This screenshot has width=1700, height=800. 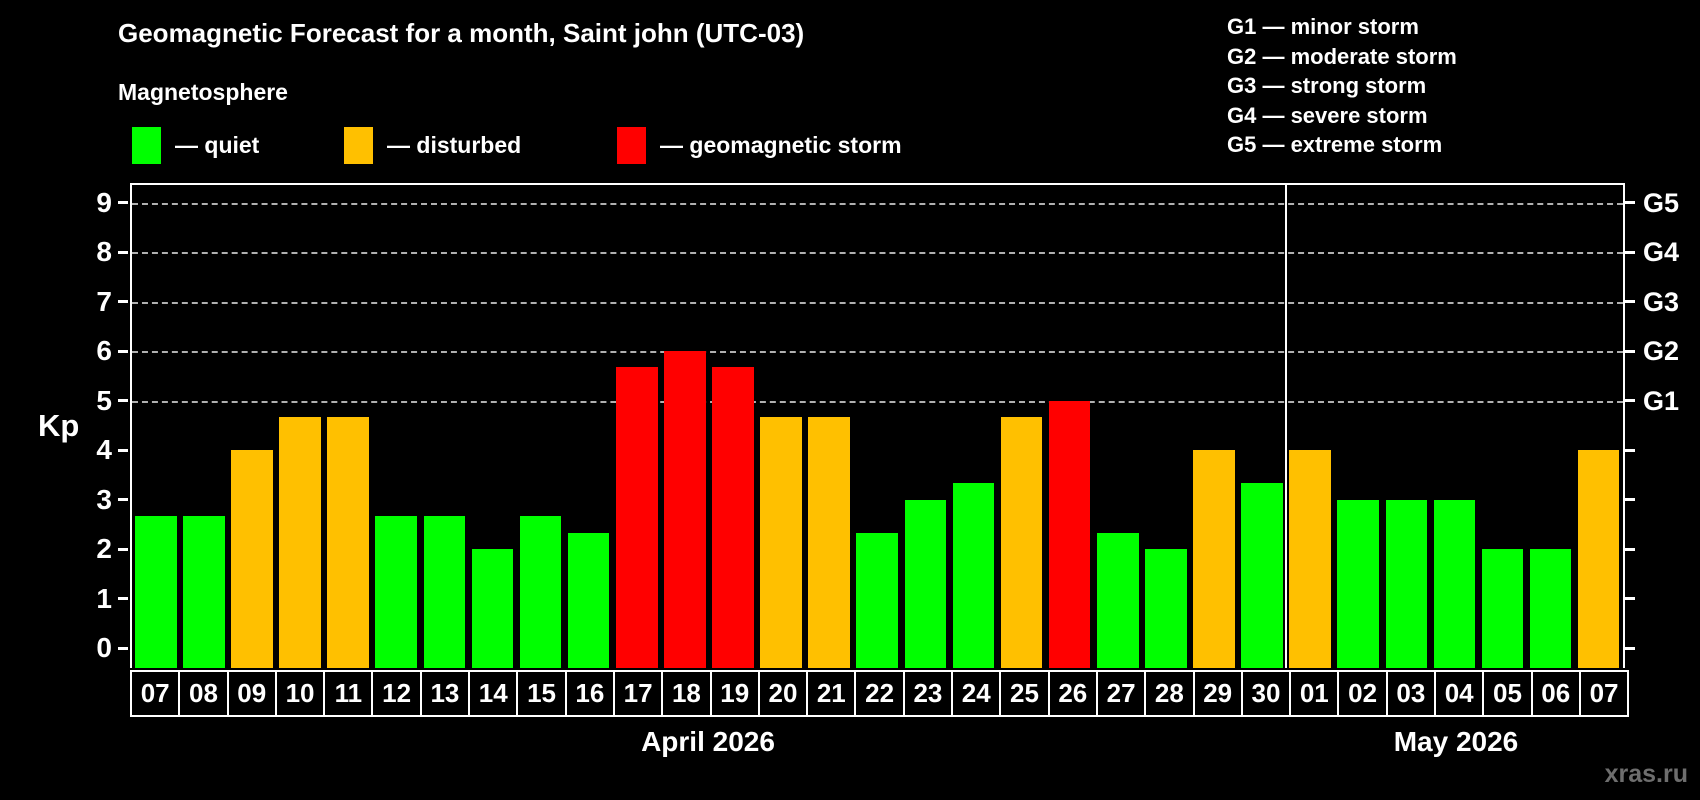 I want to click on month-label-may: May 2026, so click(x=1456, y=741).